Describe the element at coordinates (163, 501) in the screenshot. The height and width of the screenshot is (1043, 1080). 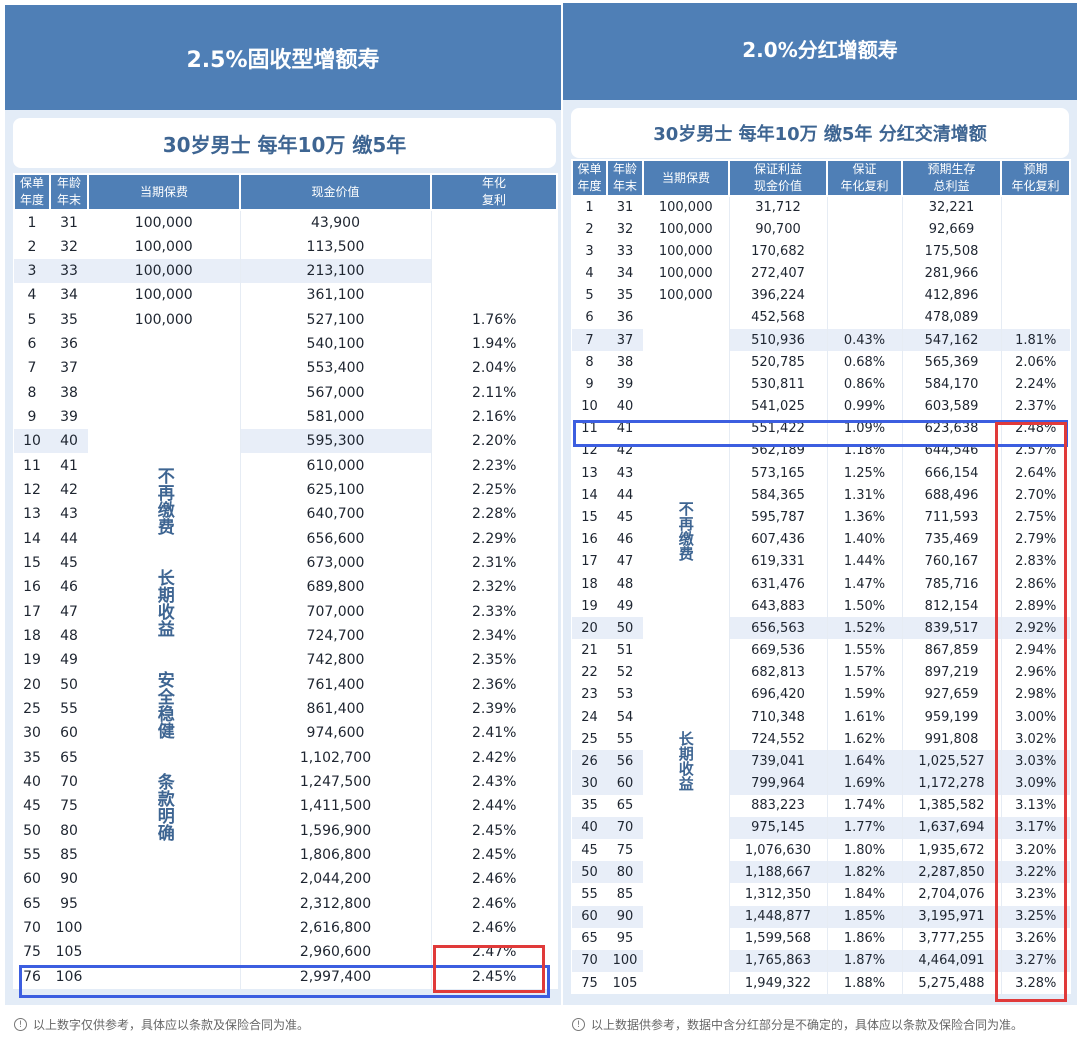
I see `slogan-text: 不再缴费` at that location.